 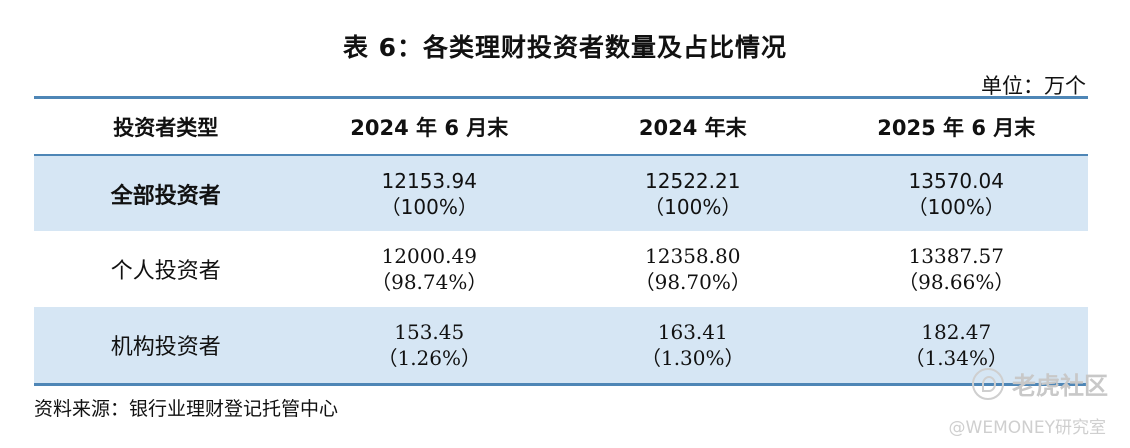 I want to click on unit-label: 单位：万个, so click(x=1033, y=86).